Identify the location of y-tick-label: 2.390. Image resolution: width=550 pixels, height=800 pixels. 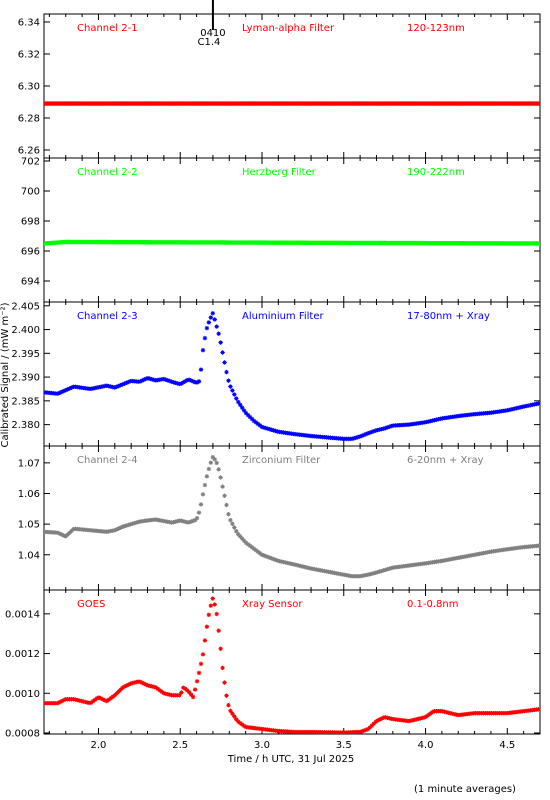
(25, 378).